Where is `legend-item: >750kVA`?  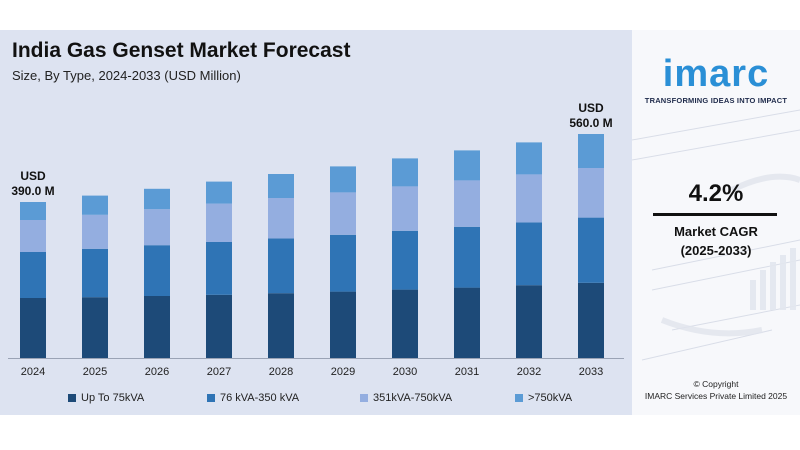
legend-item: >750kVA is located at coordinates (543, 398).